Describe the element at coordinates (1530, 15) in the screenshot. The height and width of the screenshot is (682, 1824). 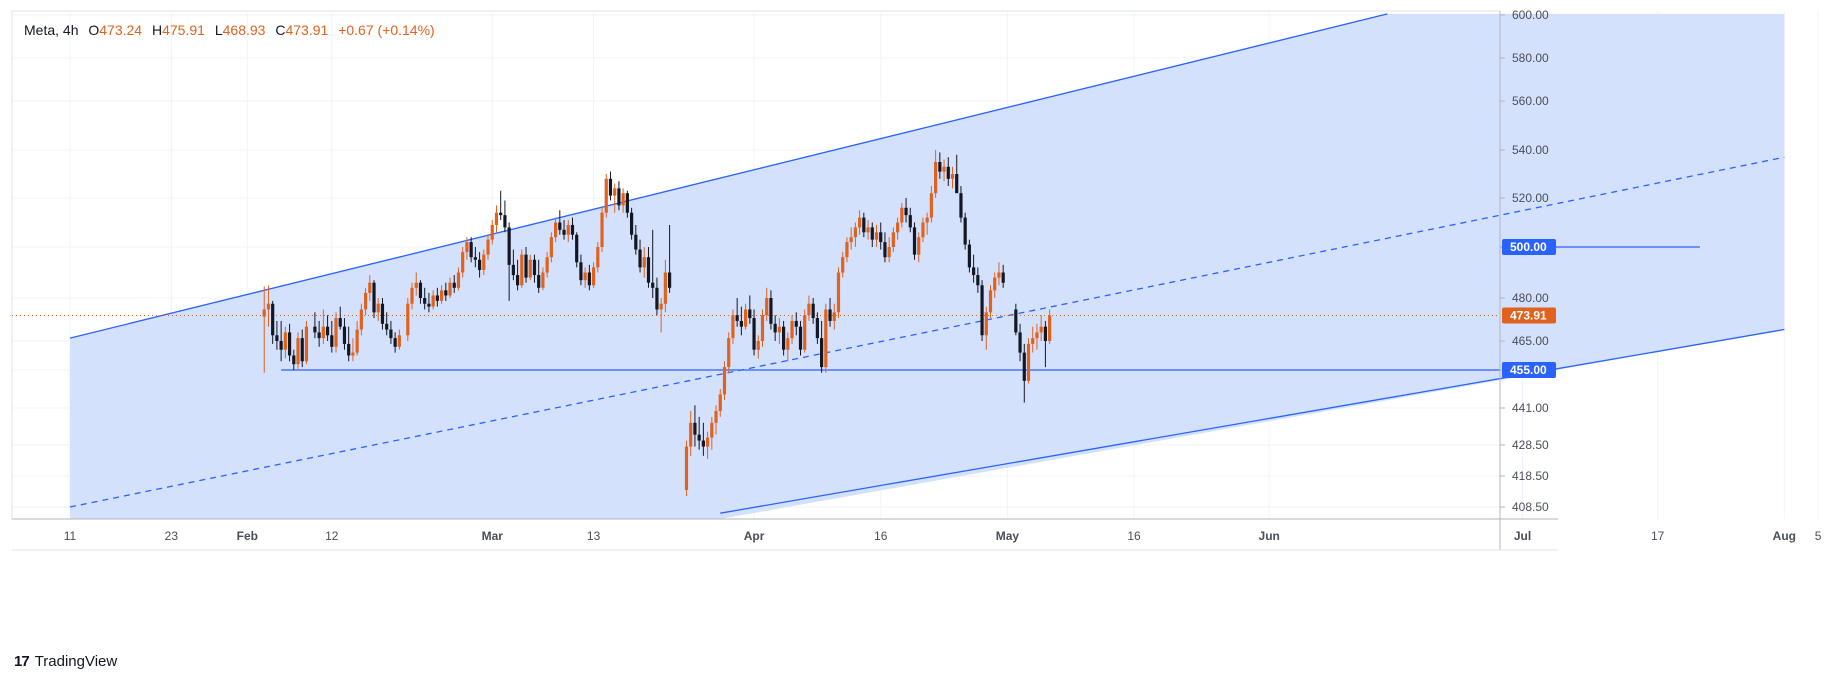
I see `price-tick-label: 600.00` at that location.